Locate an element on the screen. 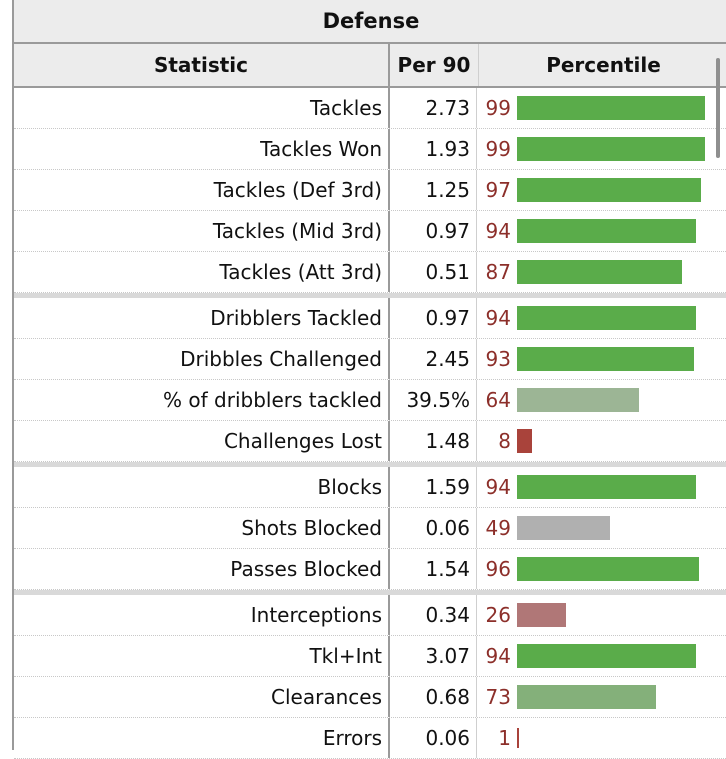 This screenshot has height=759, width=726. percentile-cell: 64 is located at coordinates (601, 400).